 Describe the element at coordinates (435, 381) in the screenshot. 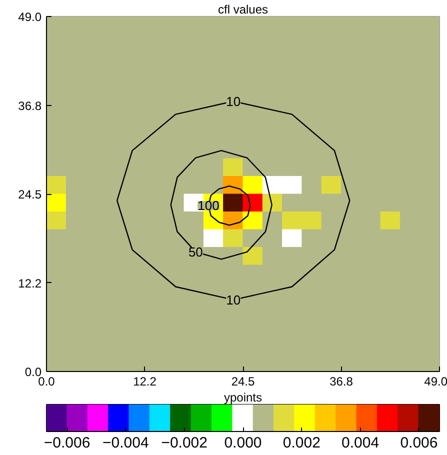

I see `x-tick-label: 49.0` at that location.